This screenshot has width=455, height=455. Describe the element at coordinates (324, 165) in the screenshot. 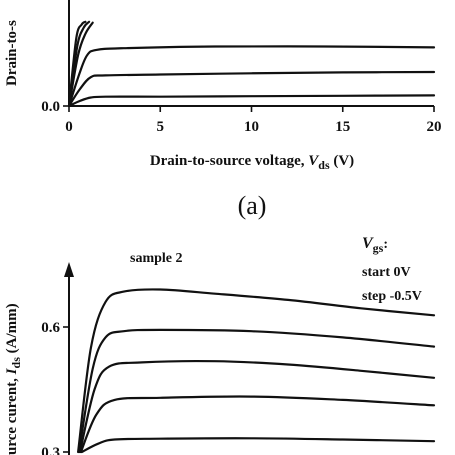

I see `panel-a-x-axis-title-sub: ds` at that location.